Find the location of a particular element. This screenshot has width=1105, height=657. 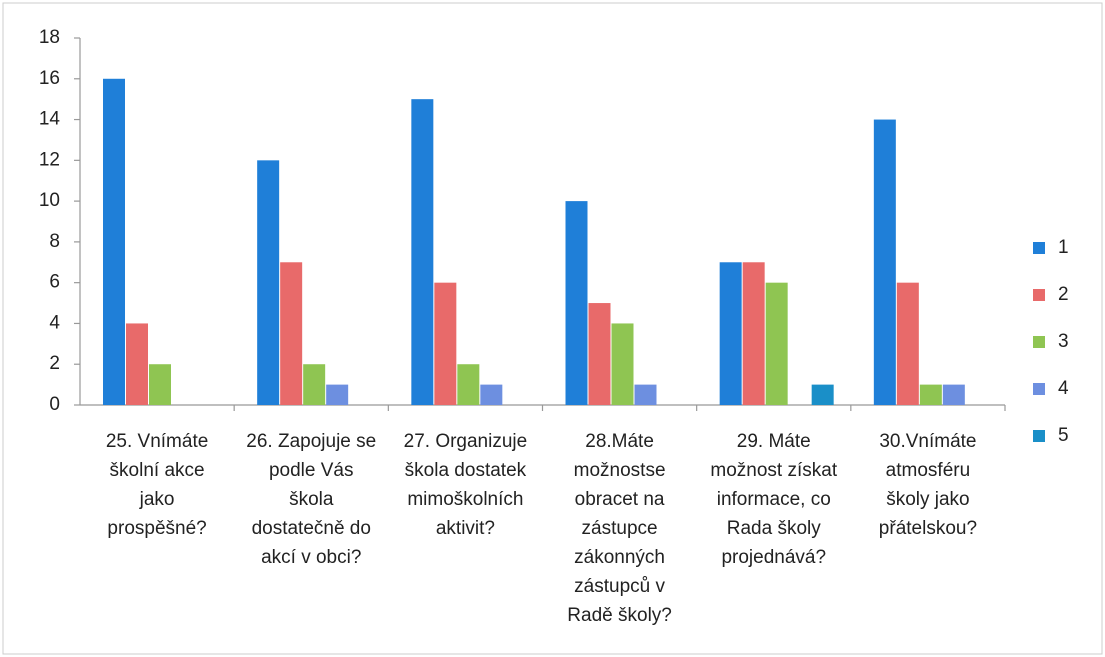

y-tick-label: 8 is located at coordinates (54, 241).